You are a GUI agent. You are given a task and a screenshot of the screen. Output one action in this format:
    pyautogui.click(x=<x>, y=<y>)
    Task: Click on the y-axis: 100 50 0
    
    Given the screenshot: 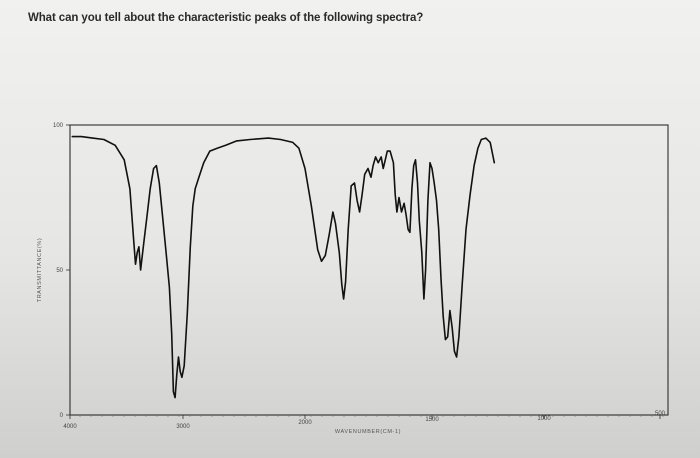 What is the action you would take?
    pyautogui.click(x=61, y=271)
    